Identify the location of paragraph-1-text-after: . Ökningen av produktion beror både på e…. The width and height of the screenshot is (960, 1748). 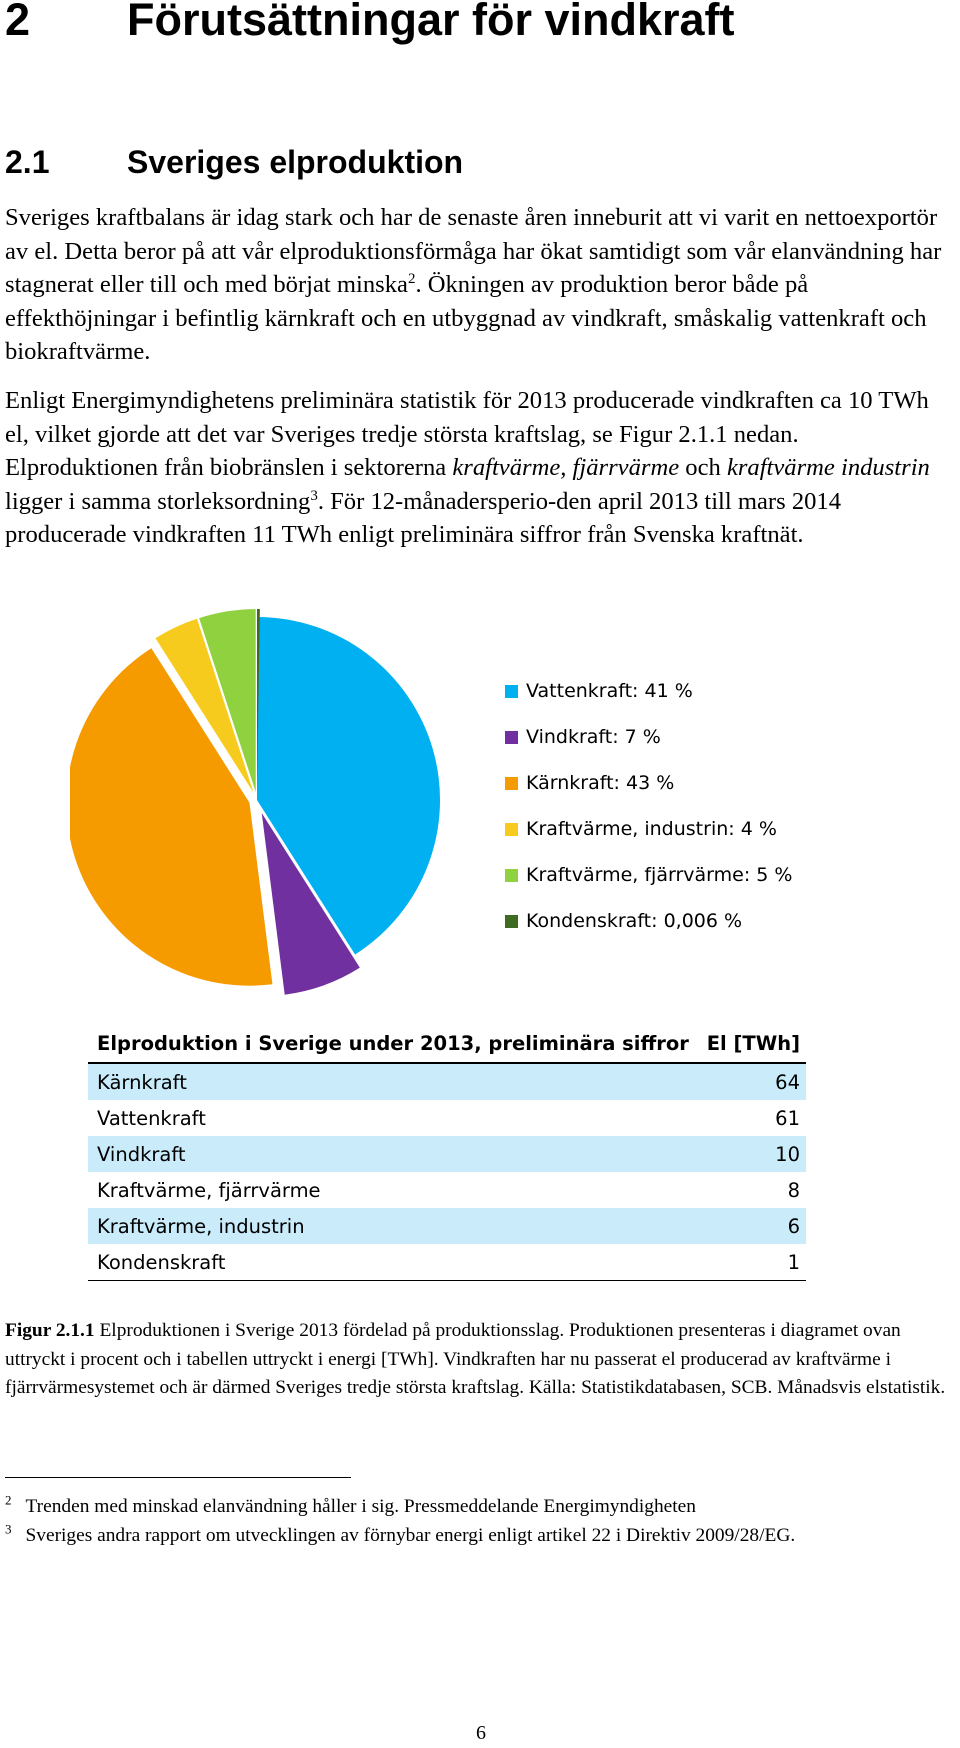
(466, 318).